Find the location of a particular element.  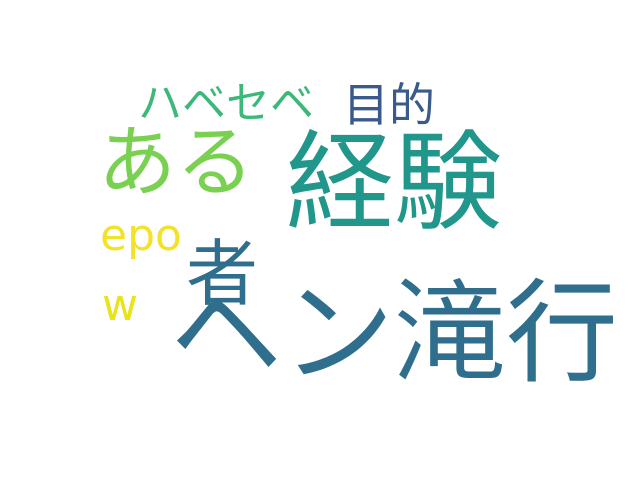

word-mokuteki: 目的 is located at coordinates (389, 105).